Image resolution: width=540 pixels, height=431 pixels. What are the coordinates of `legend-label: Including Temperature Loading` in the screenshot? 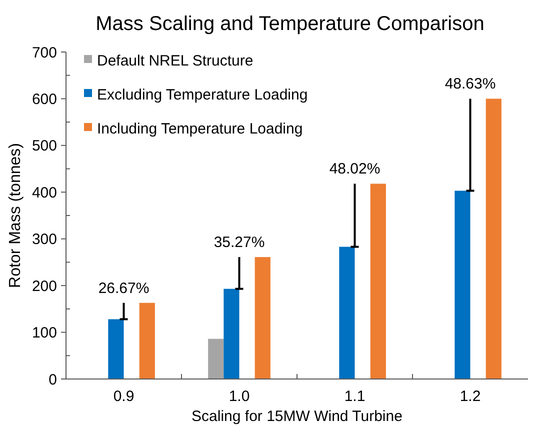 It's located at (200, 129).